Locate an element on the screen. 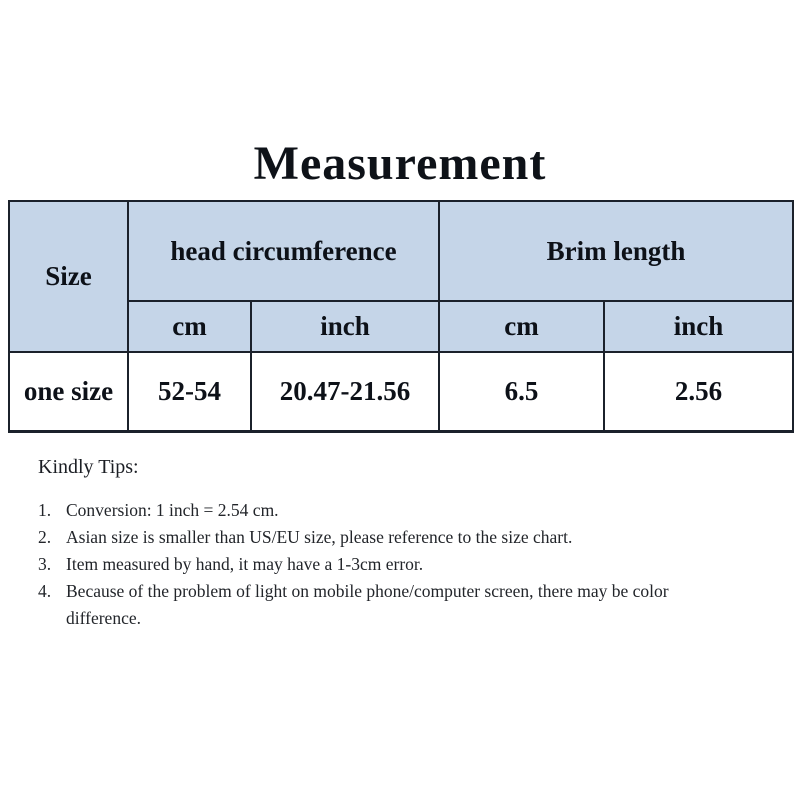 This screenshot has width=800, height=800. table-row-one-size: one size 52-54 20.47-21.56 6.5 2.56 is located at coordinates (401, 391).